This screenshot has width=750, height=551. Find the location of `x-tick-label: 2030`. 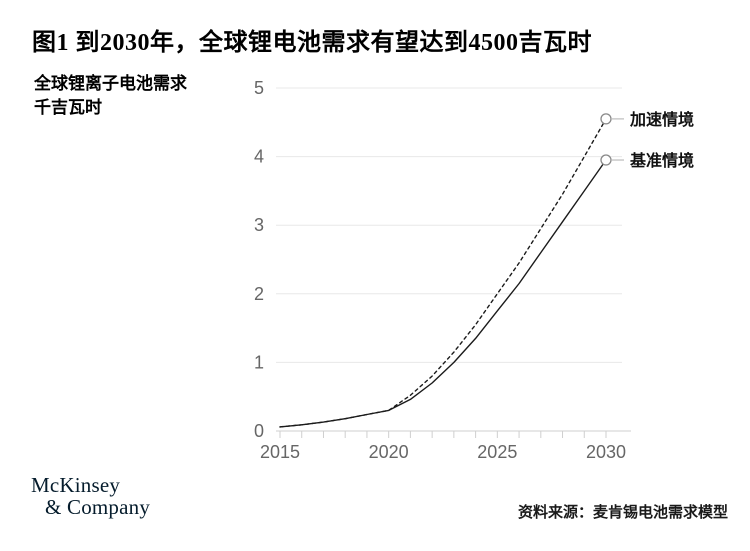

x-tick-label: 2030 is located at coordinates (606, 452).